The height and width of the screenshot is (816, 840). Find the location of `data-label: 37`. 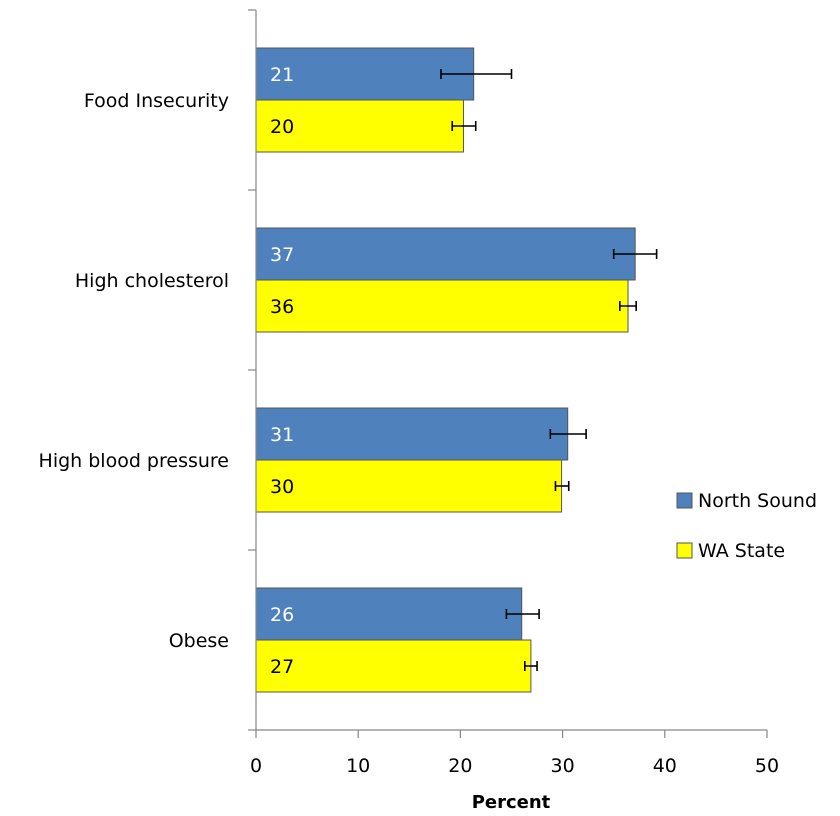

data-label: 37 is located at coordinates (282, 255).